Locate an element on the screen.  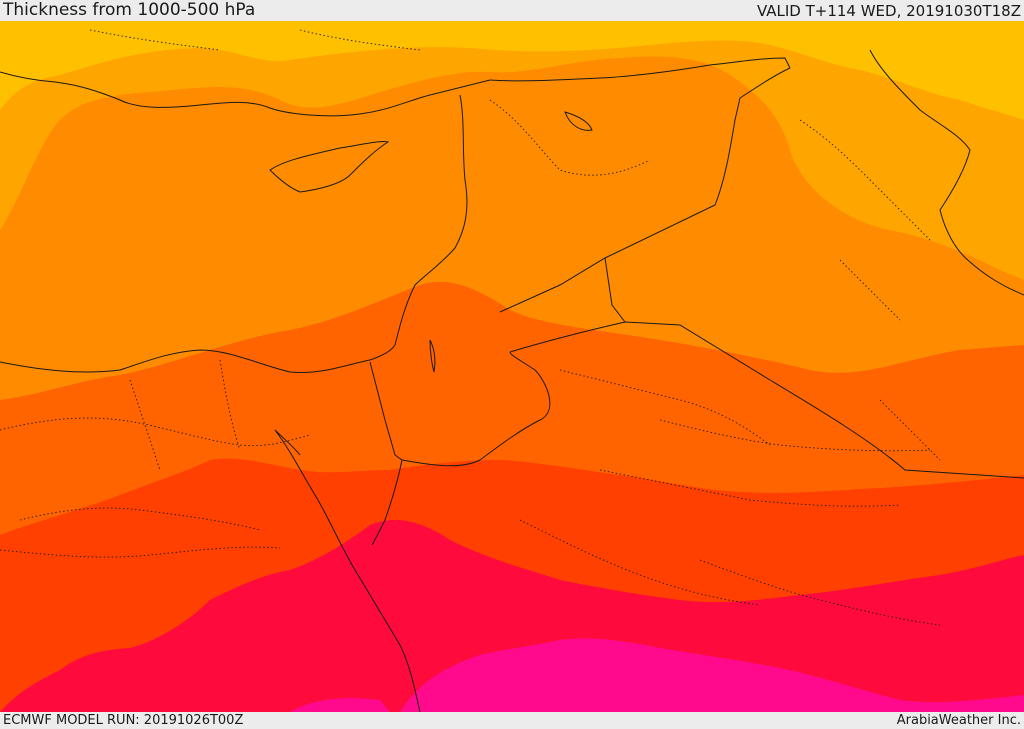
levant-coast is located at coordinates (431, 220).